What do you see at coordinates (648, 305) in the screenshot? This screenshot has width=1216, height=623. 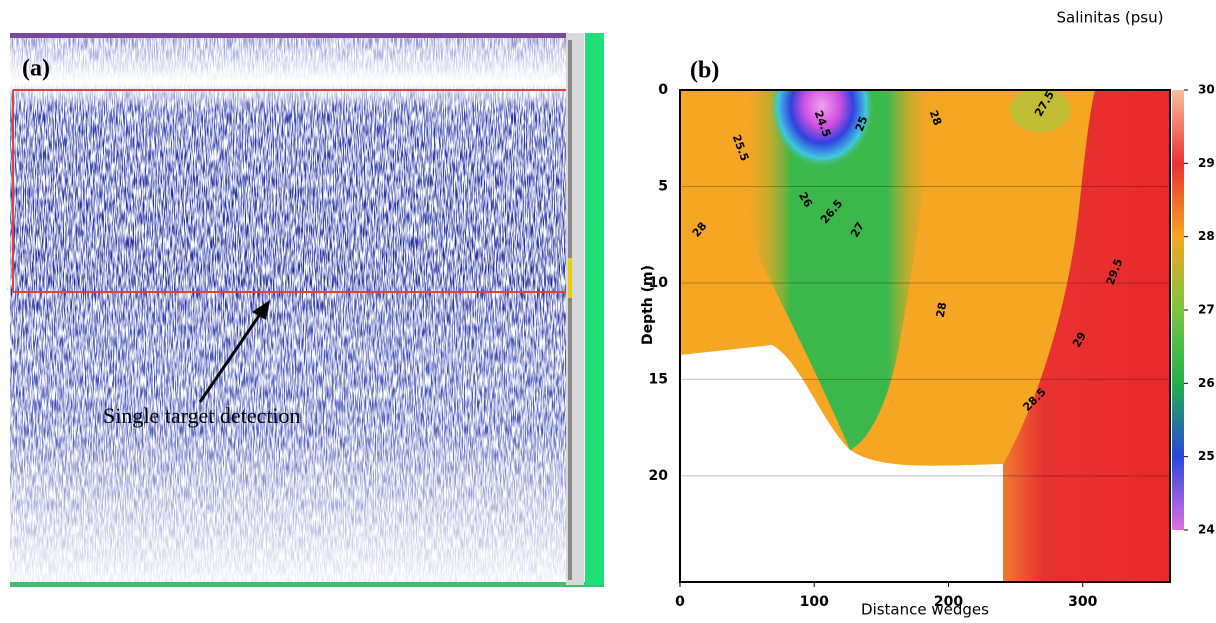 I see `y-axis-label: Depth (m)` at bounding box center [648, 305].